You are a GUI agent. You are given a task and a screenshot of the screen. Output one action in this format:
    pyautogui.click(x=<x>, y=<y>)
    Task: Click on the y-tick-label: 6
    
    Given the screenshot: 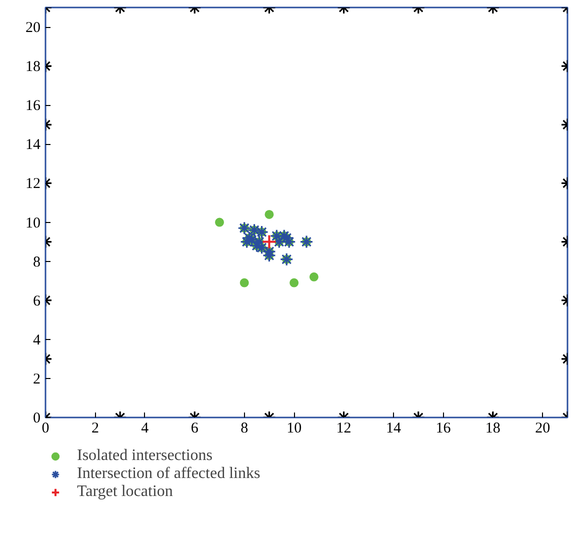 What is the action you would take?
    pyautogui.click(x=37, y=301)
    